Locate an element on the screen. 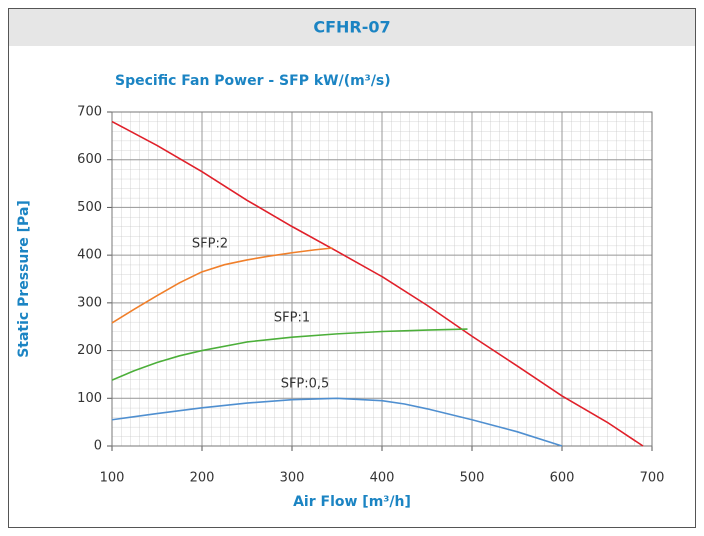 The height and width of the screenshot is (536, 704). series-label: SFP:2 is located at coordinates (210, 244).